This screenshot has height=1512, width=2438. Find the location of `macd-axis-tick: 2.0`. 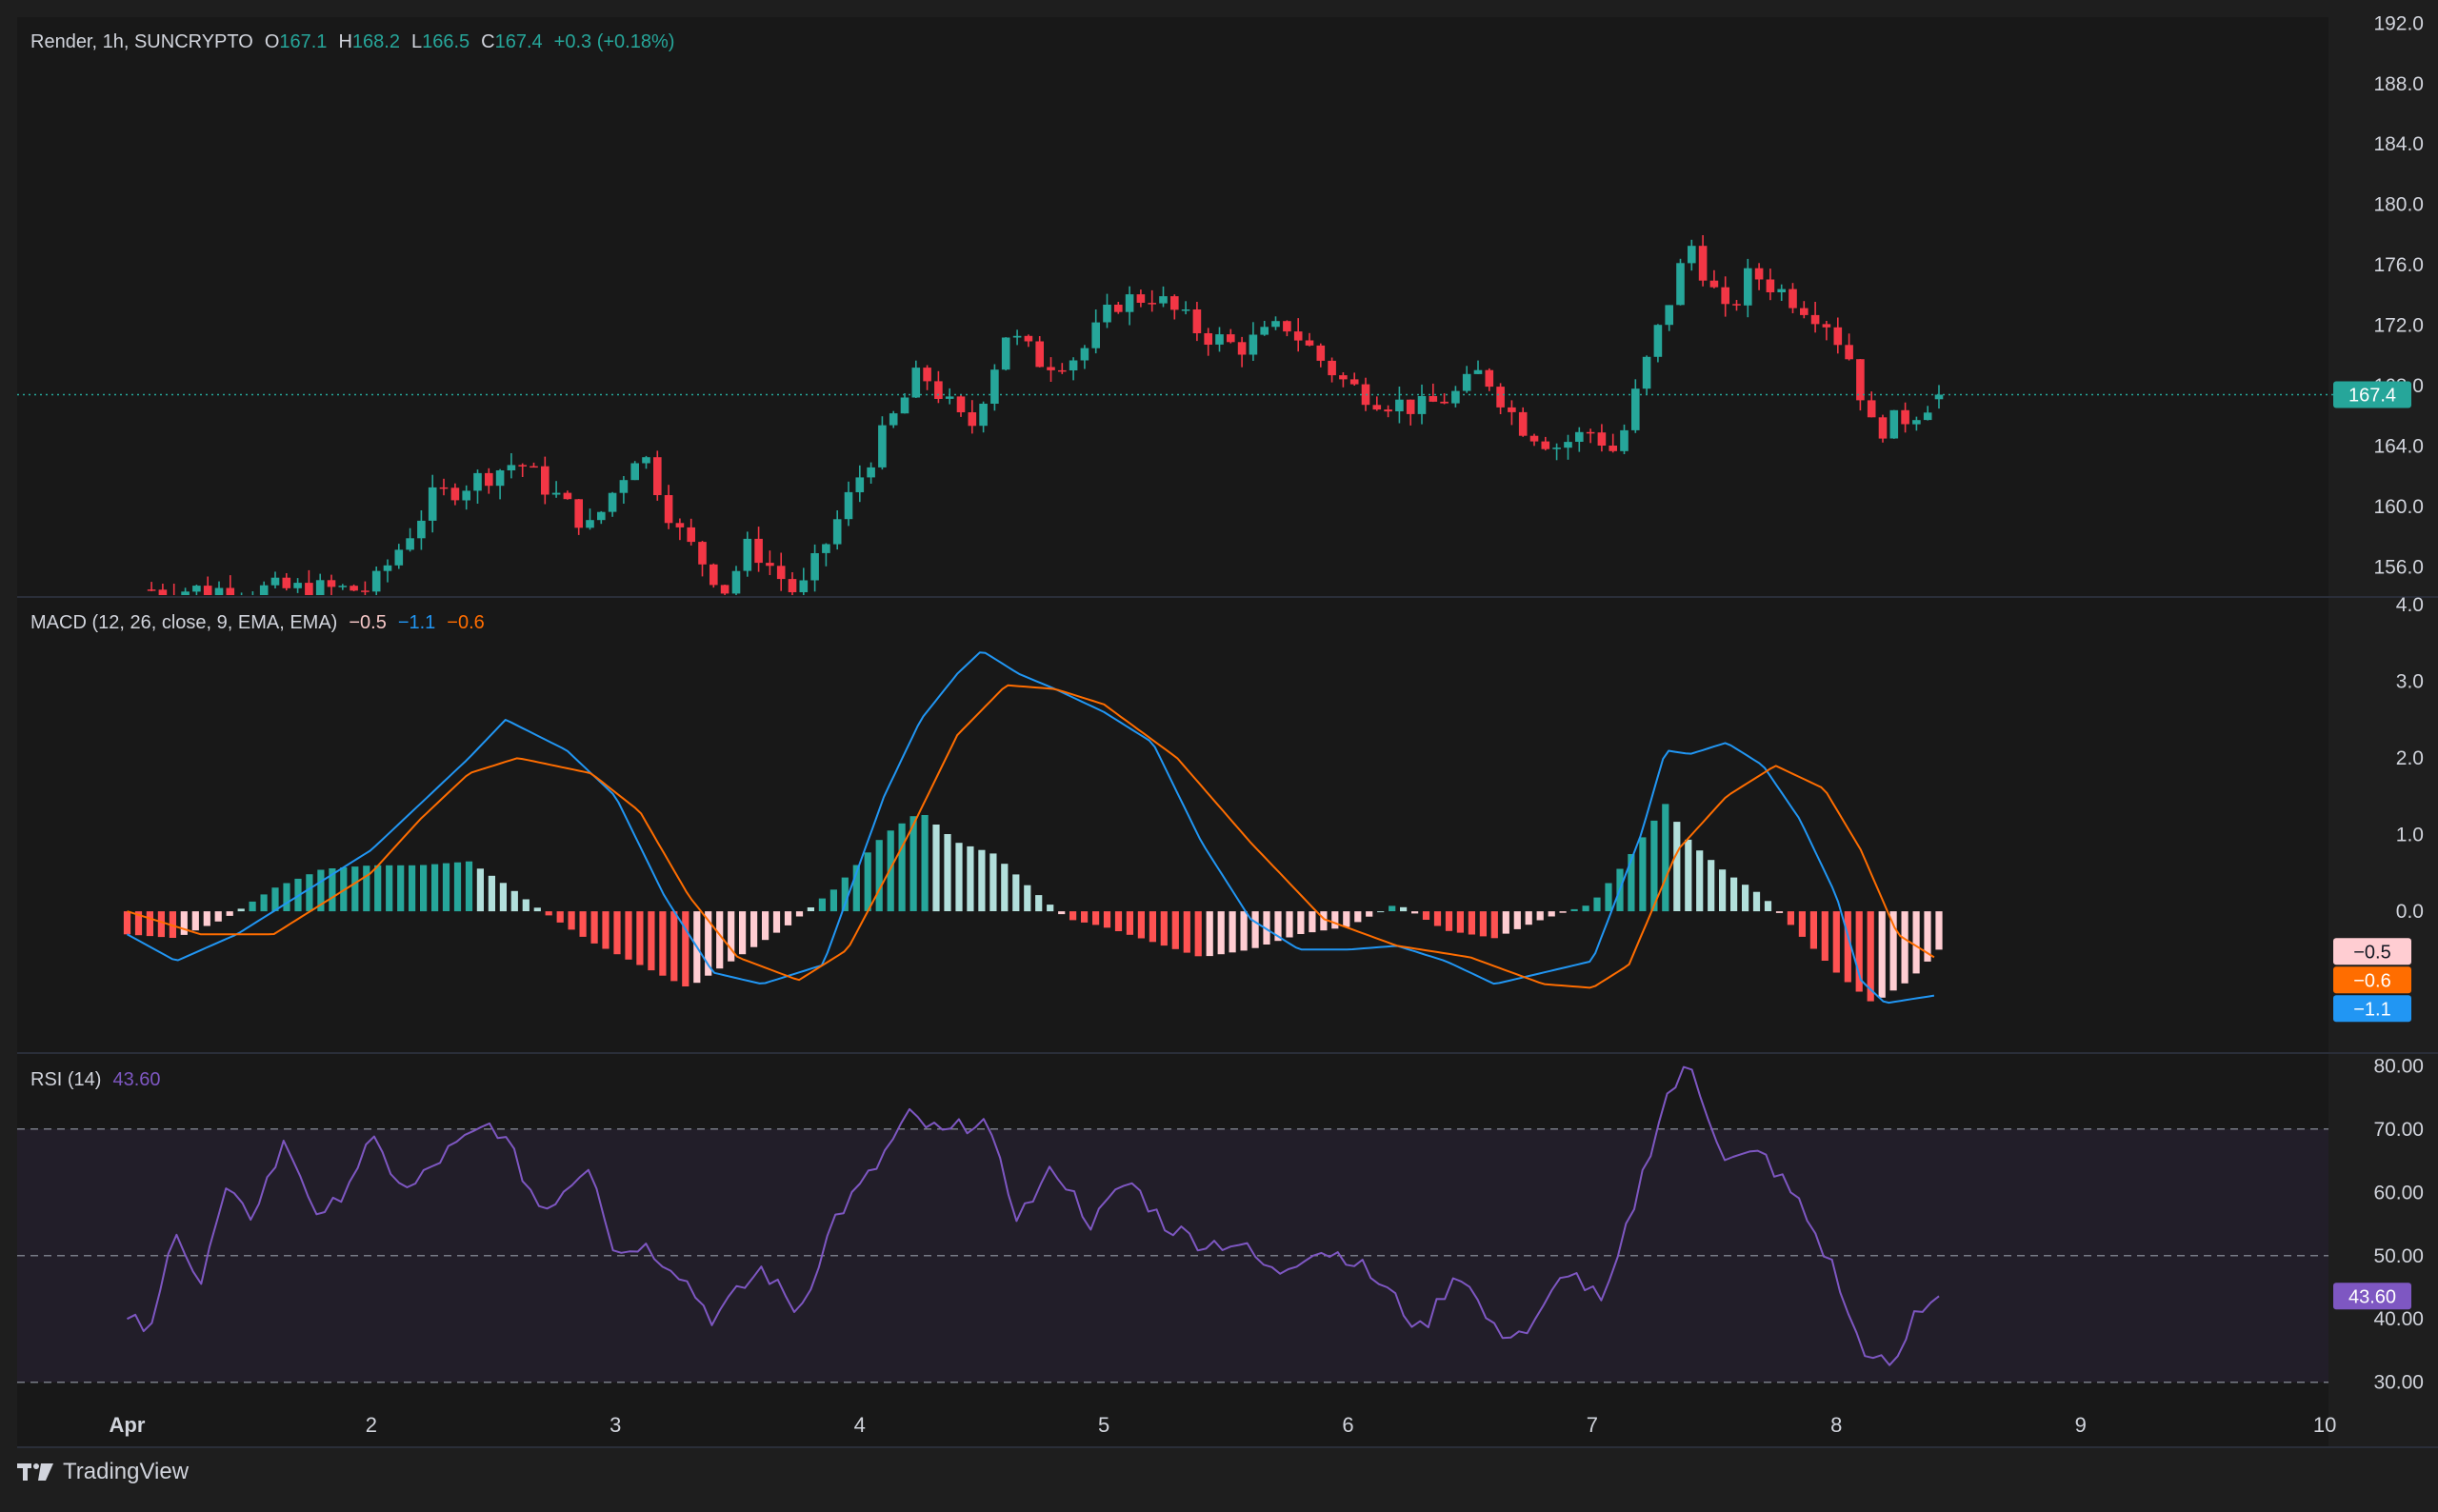

macd-axis-tick: 2.0 is located at coordinates (2410, 758).